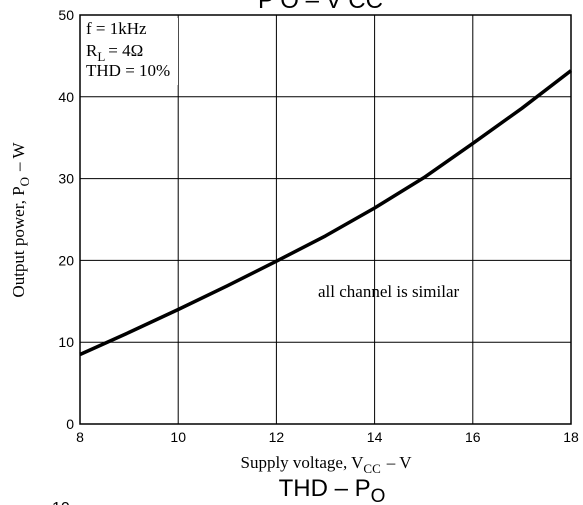 This screenshot has width=583, height=505. Describe the element at coordinates (20, 219) in the screenshot. I see `y-axis-label: Output power, PO– W` at that location.